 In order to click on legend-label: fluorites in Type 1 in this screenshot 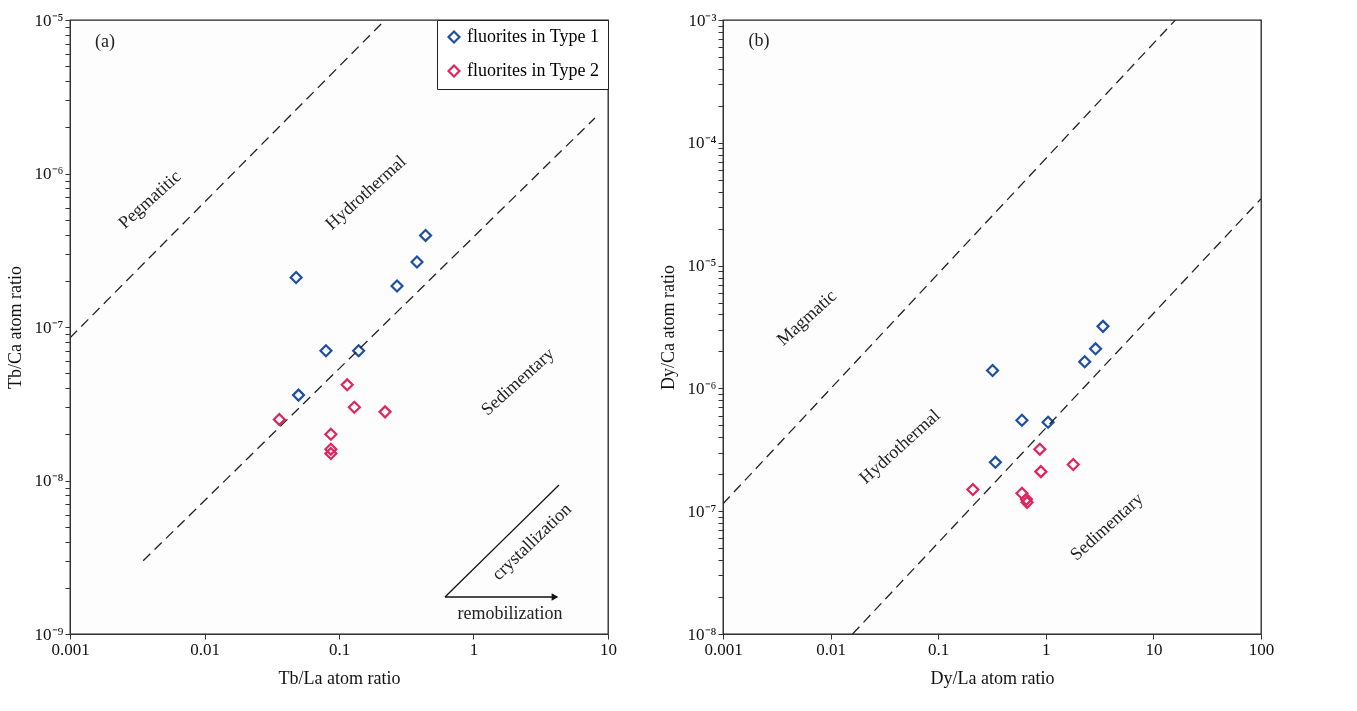, I will do `click(533, 36)`.